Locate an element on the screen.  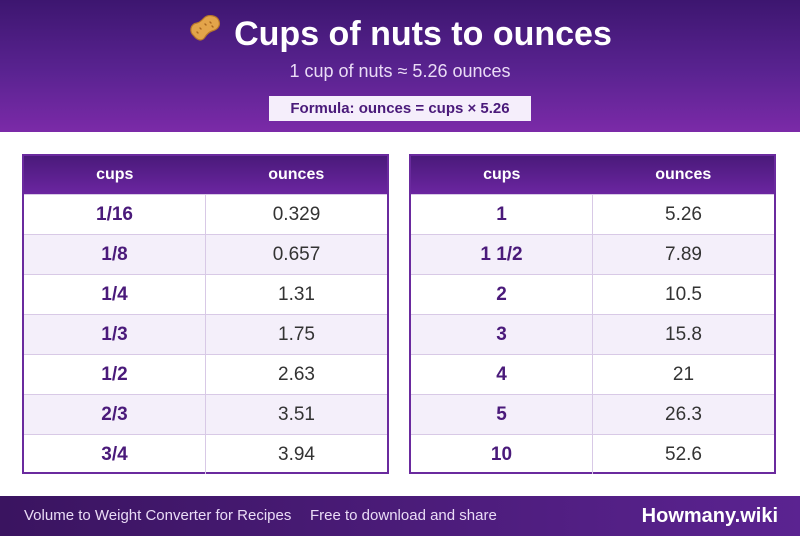
page-title-row: Cups of nuts to ounces is located at coordinates (400, 34).